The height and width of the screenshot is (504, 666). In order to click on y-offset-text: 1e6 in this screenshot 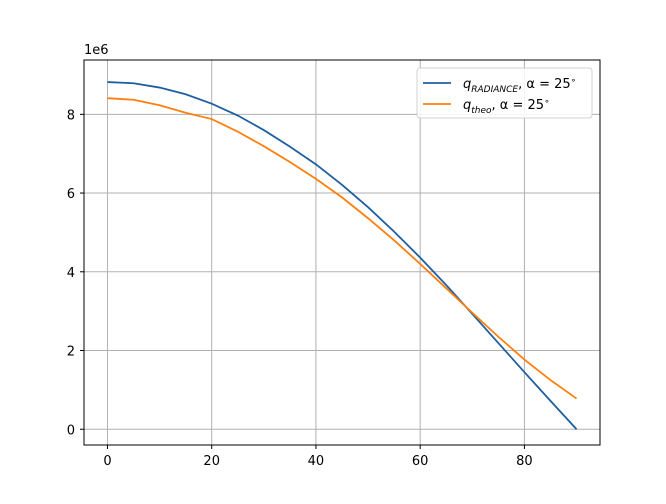, I will do `click(96, 50)`.